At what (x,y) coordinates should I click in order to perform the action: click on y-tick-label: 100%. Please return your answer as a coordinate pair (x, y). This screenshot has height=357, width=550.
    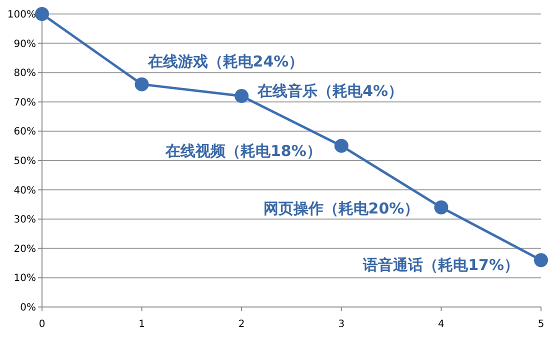
    Looking at the image, I should click on (21, 15).